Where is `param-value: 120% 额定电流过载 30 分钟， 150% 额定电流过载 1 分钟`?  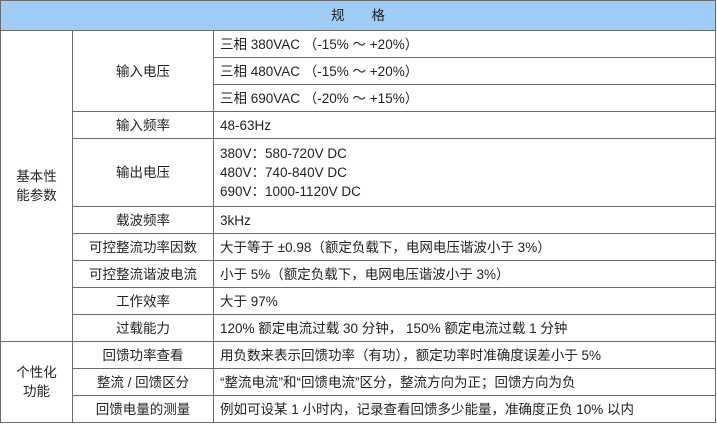
param-value: 120% 额定电流过载 30 分钟， 150% 额定电流过载 1 分钟 is located at coordinates (464, 328).